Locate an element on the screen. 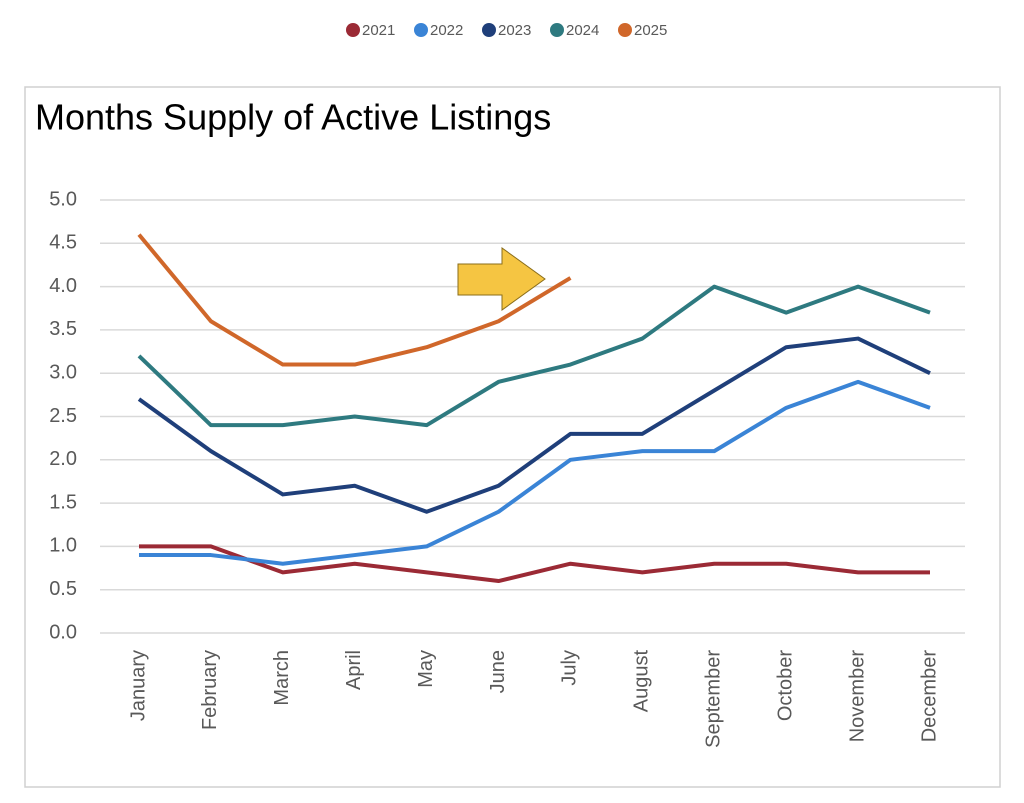  chart-title: Months Supply of Active Listings is located at coordinates (293, 117).